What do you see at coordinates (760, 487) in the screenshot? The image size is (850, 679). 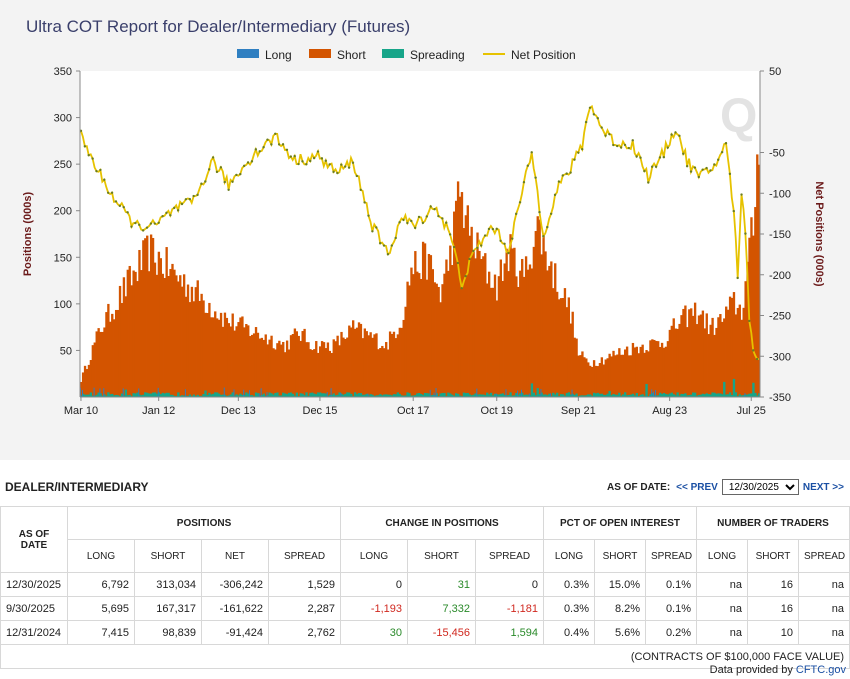 I see `as-of-date-select: 12/30/2025` at bounding box center [760, 487].